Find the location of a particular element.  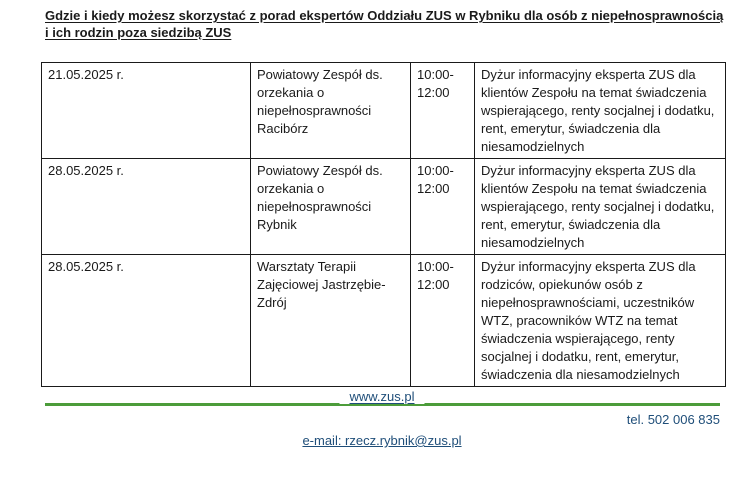

email-link: e-mail: rzecz.rybnik@zus.pl is located at coordinates (382, 440).